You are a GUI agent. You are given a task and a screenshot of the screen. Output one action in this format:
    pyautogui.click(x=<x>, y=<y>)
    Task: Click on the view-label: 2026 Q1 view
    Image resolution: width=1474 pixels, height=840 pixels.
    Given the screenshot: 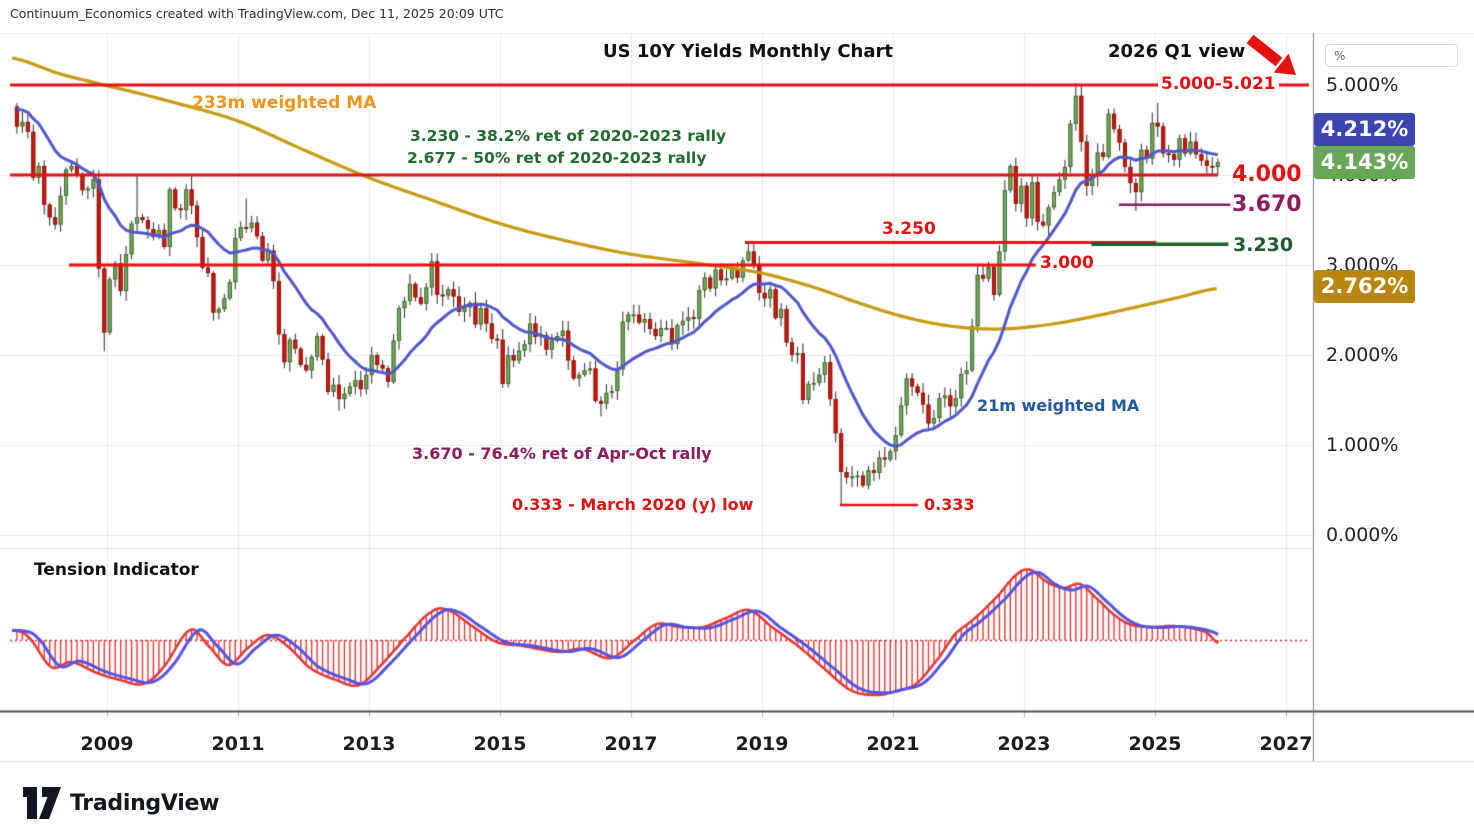 What is the action you would take?
    pyautogui.click(x=1177, y=51)
    